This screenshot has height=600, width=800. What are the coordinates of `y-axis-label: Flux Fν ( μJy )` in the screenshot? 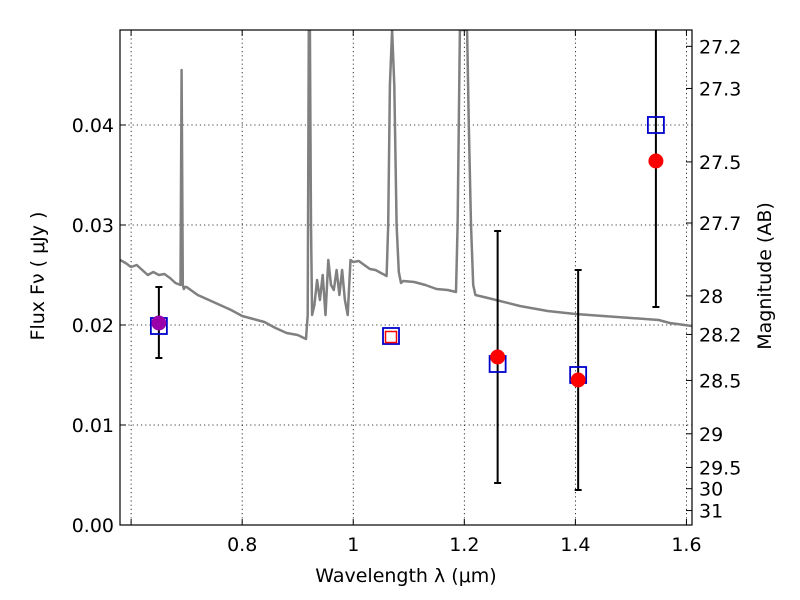 It's located at (38, 276).